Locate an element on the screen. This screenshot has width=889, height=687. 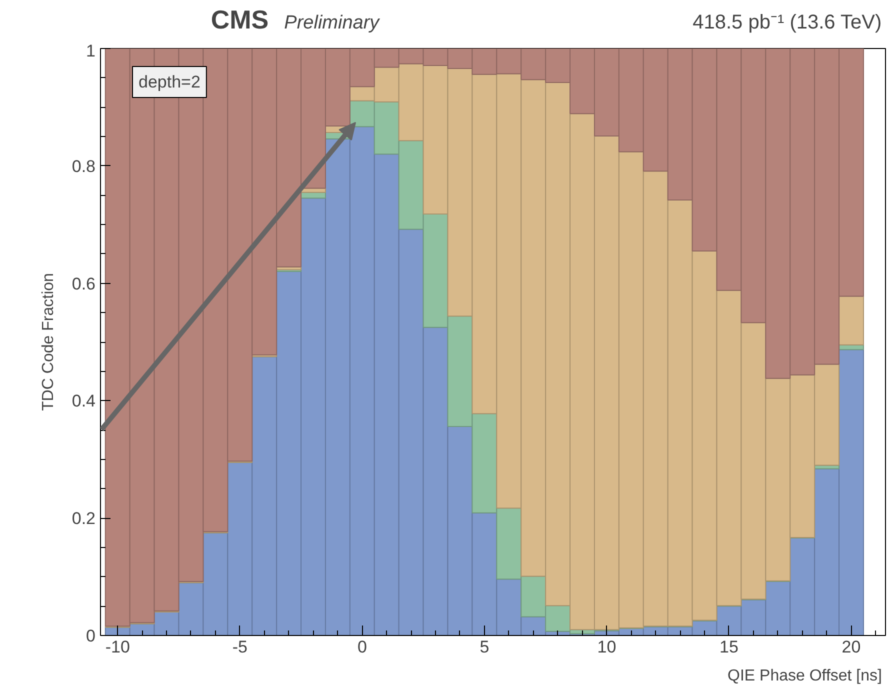
chart-title: CMS is located at coordinates (239, 19).